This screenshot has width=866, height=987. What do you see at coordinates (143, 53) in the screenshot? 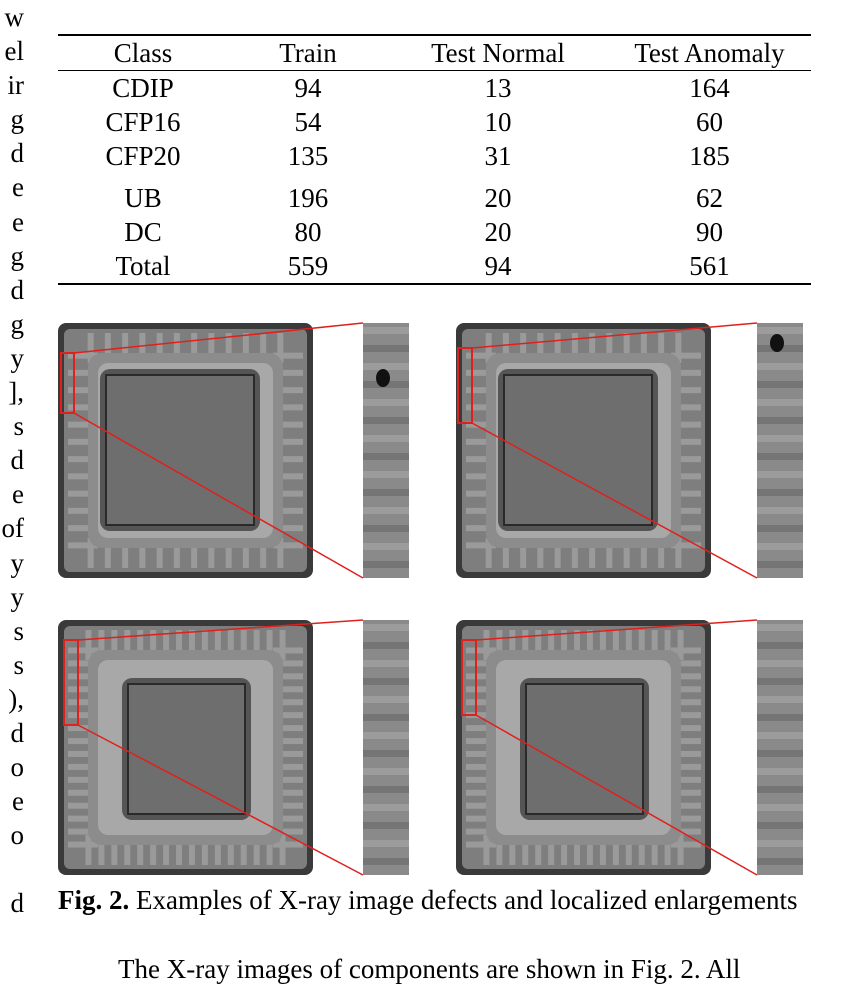
I see `header-class: Class` at bounding box center [143, 53].